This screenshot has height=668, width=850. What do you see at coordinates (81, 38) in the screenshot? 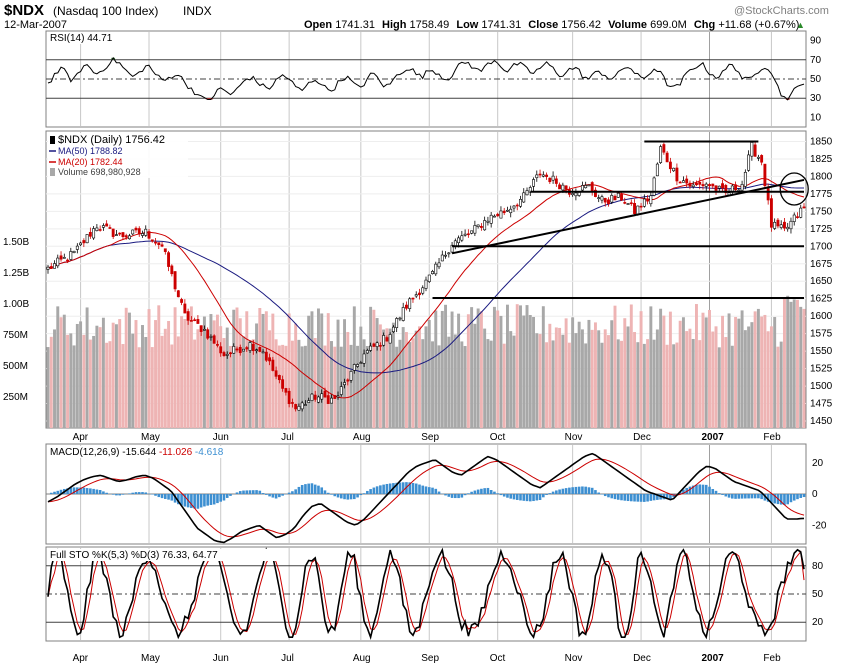
I see `rsi-legend: RSI(14) 44.71` at bounding box center [81, 38].